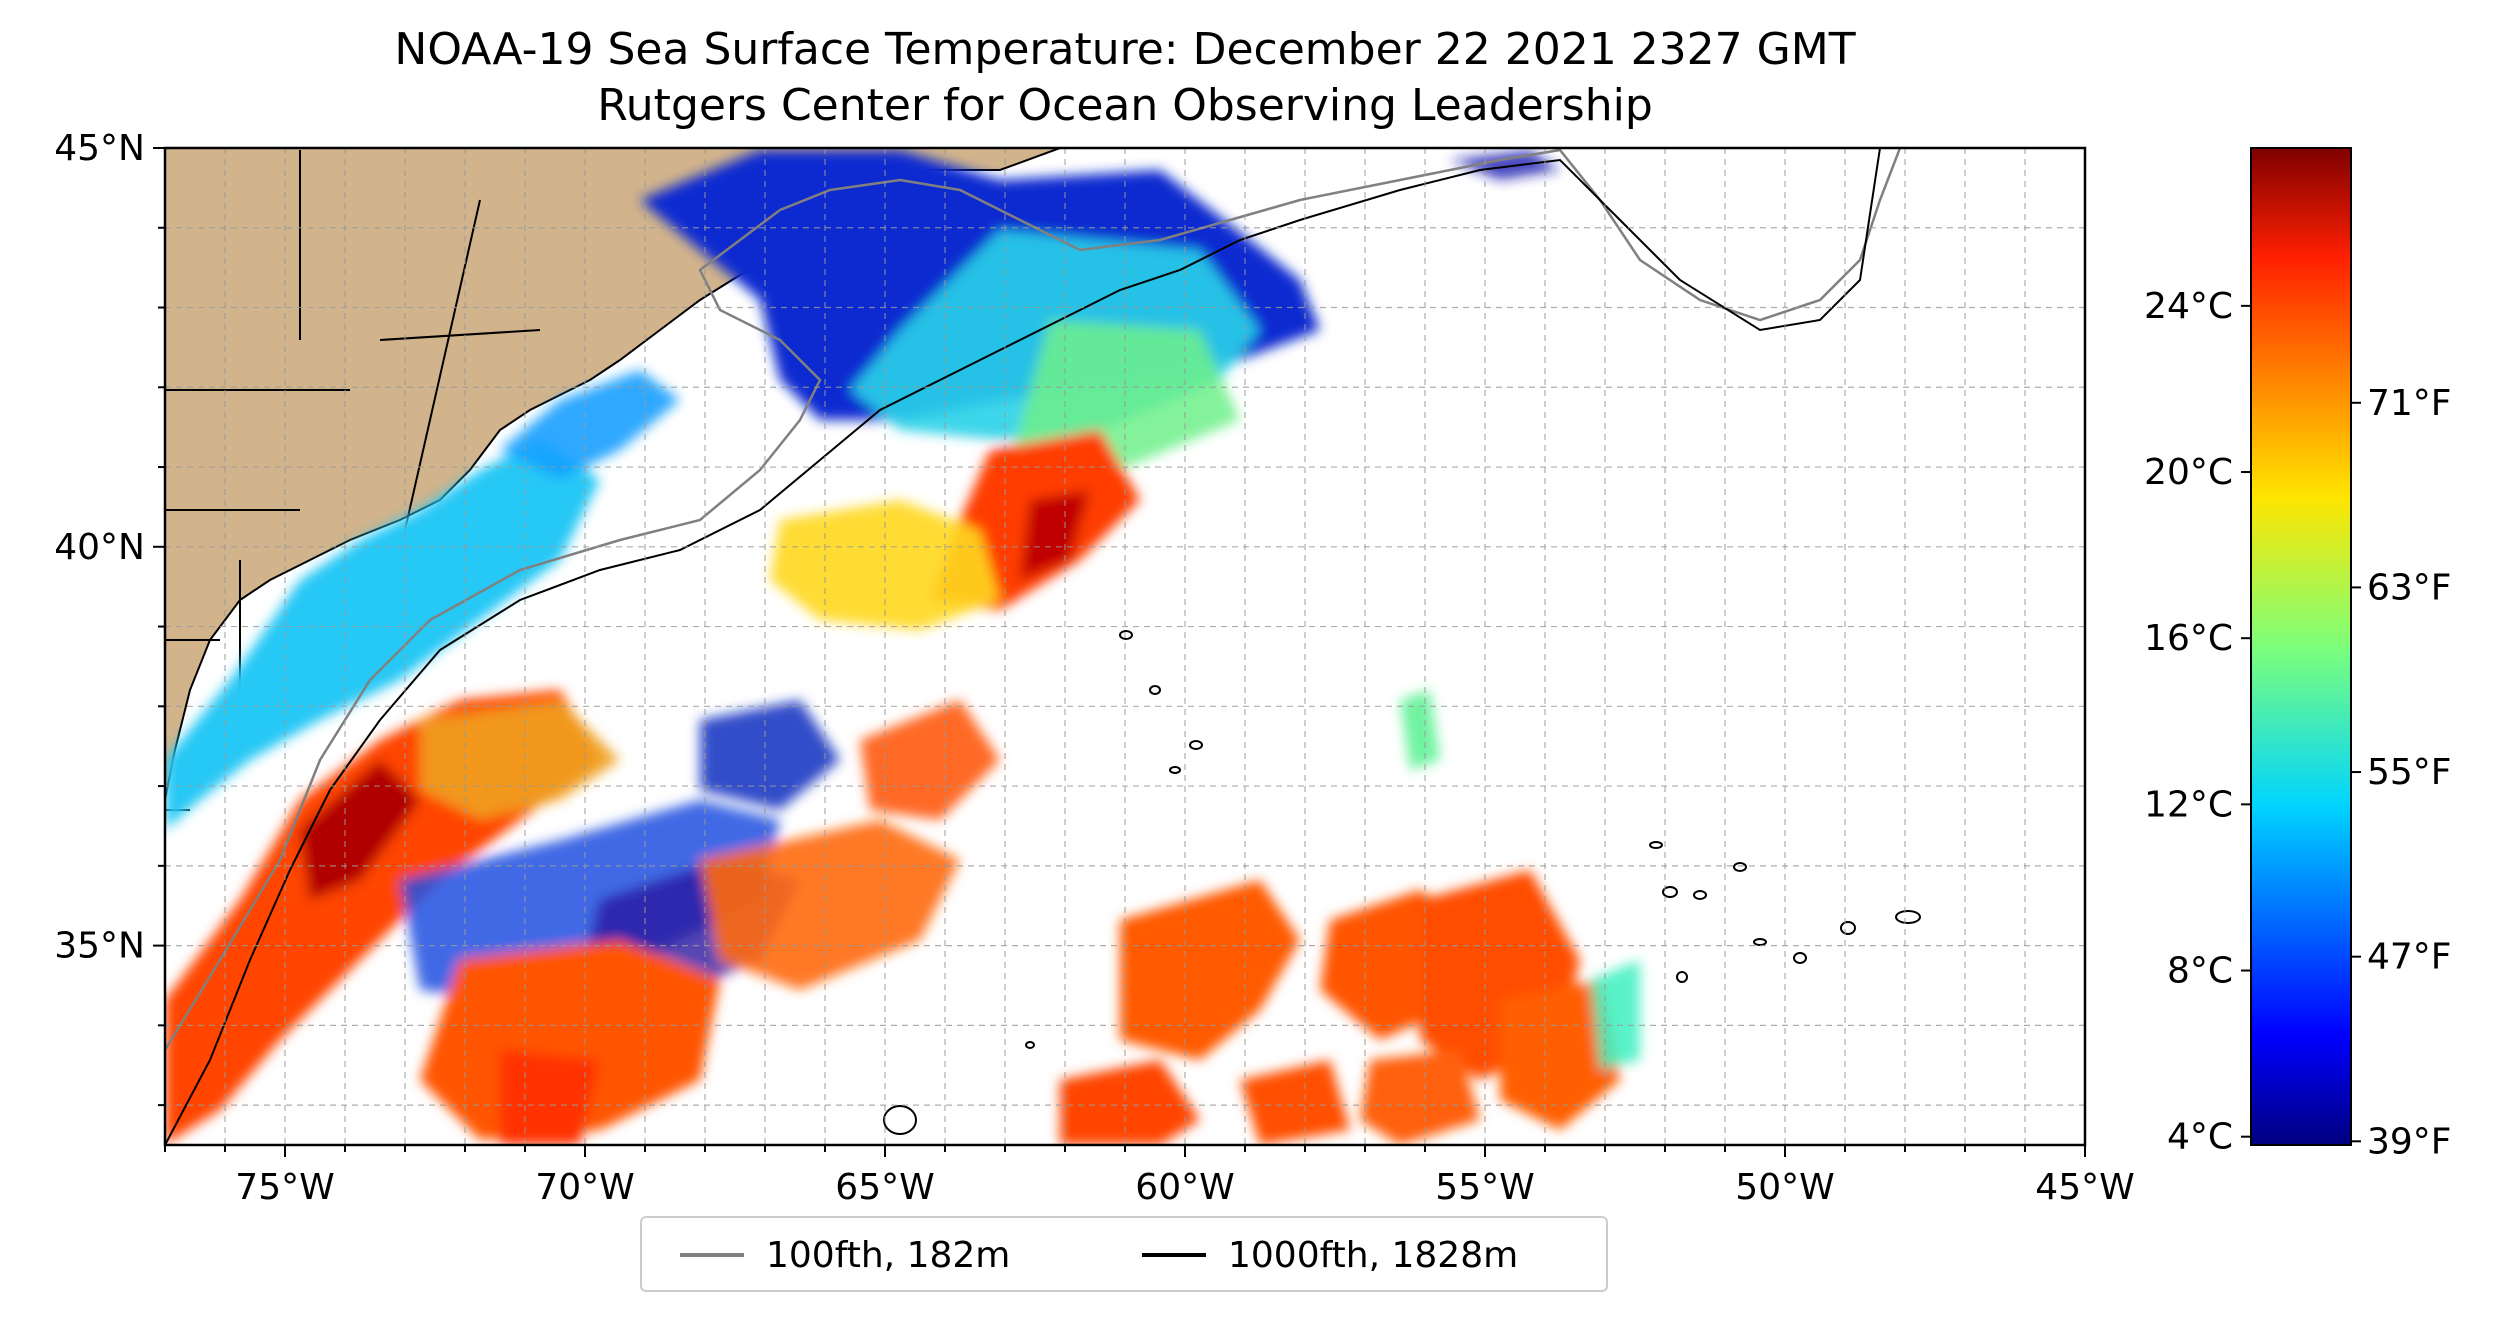  I want to click on fahrenheit-tick-label: 63°F, so click(2409, 587).